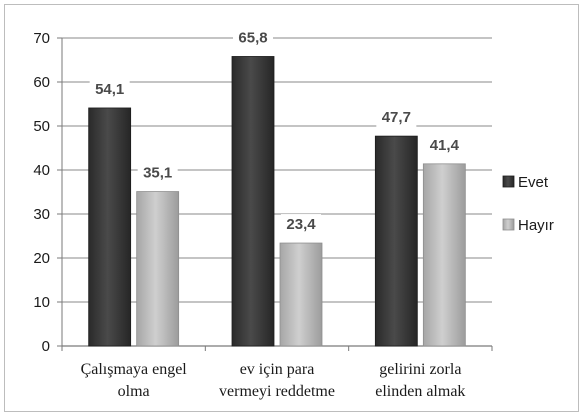 The image size is (585, 418). What do you see at coordinates (445, 145) in the screenshot?
I see `data-label: 41,4` at bounding box center [445, 145].